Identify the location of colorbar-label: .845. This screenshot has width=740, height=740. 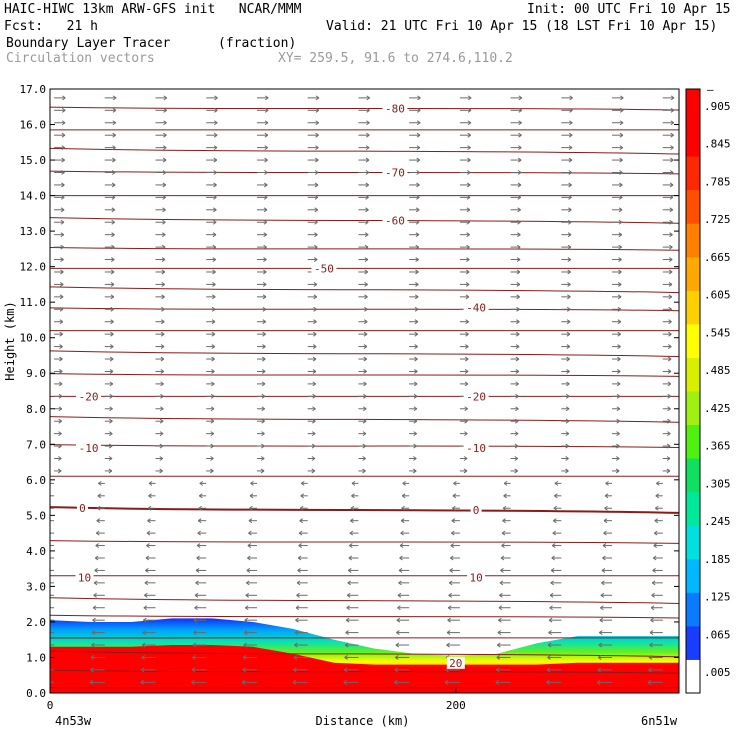
(717, 144).